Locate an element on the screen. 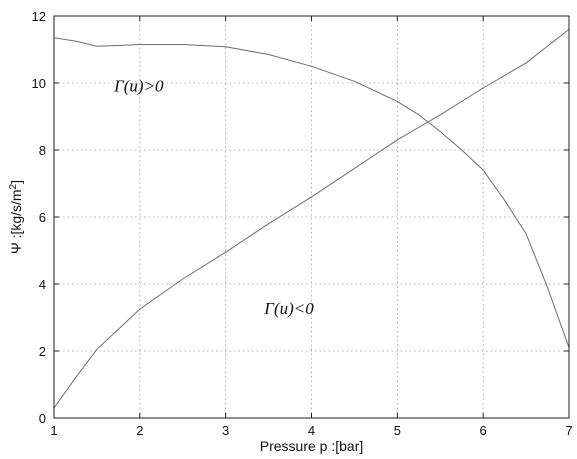 This screenshot has width=577, height=459. x-tick-label: 5 is located at coordinates (397, 430).